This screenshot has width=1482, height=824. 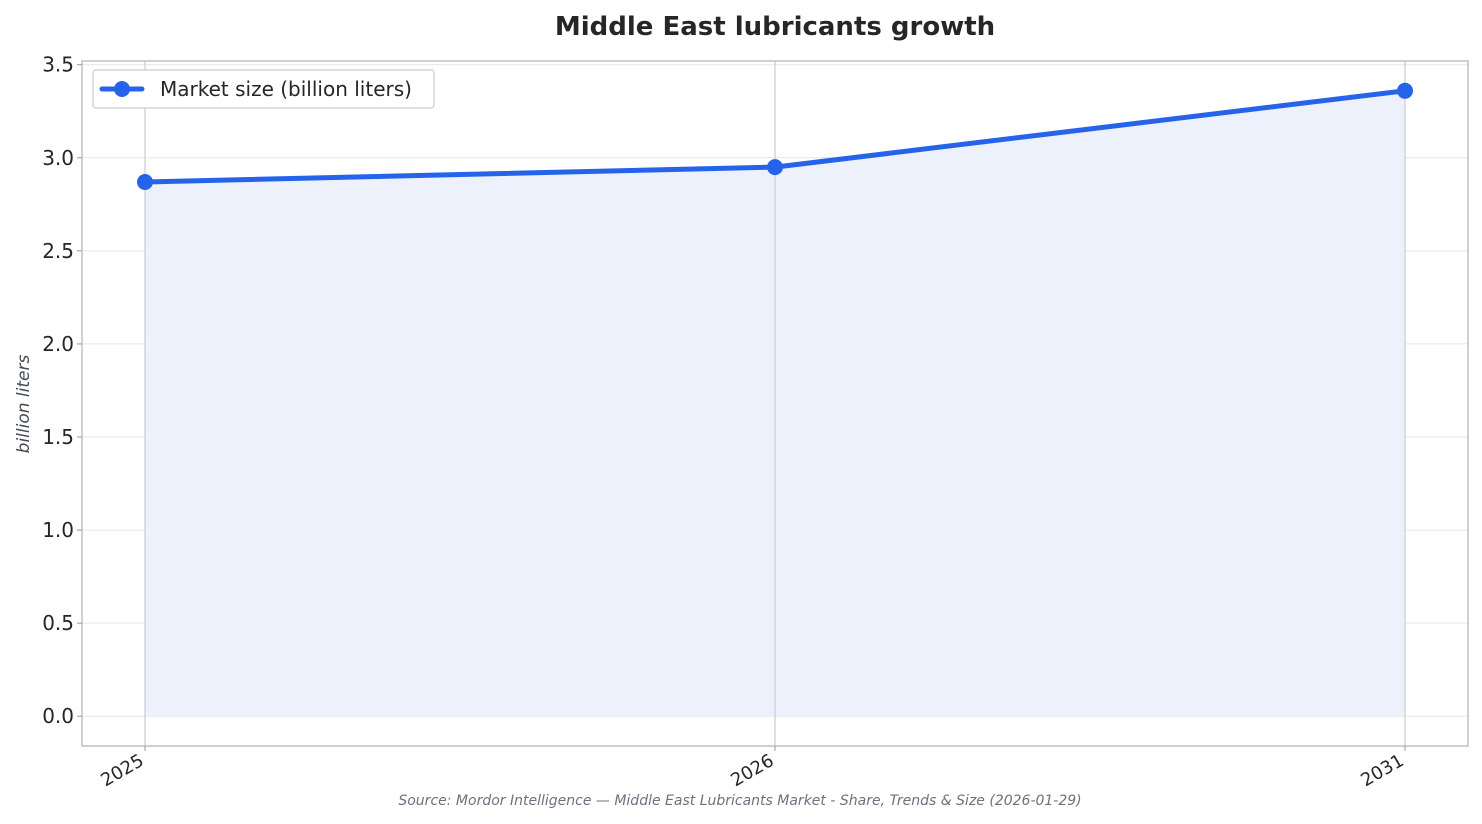 I want to click on x-axis-ticks: 2025 2026 2031, so click(x=752, y=768).